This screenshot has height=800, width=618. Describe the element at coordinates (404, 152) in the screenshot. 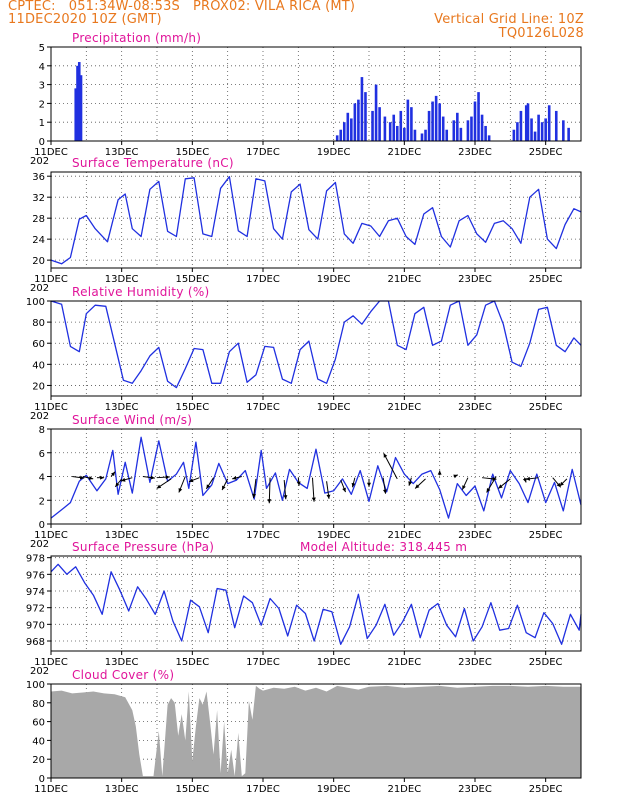

I see `precipitation-xtick-label: 21DEC` at that location.